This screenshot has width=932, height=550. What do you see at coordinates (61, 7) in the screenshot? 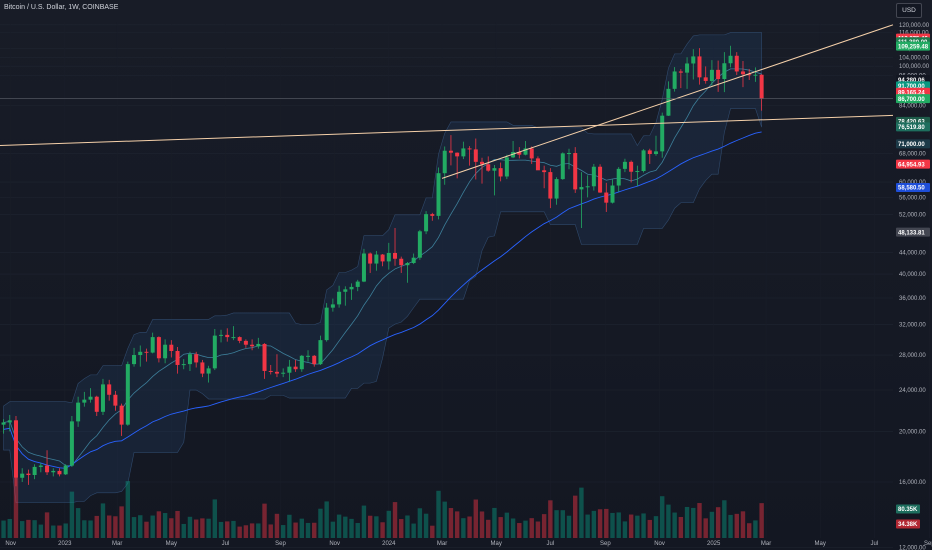
I see `symbol-title: Bitcoin / U.S. Dollar, 1W, COINBASE` at bounding box center [61, 7].